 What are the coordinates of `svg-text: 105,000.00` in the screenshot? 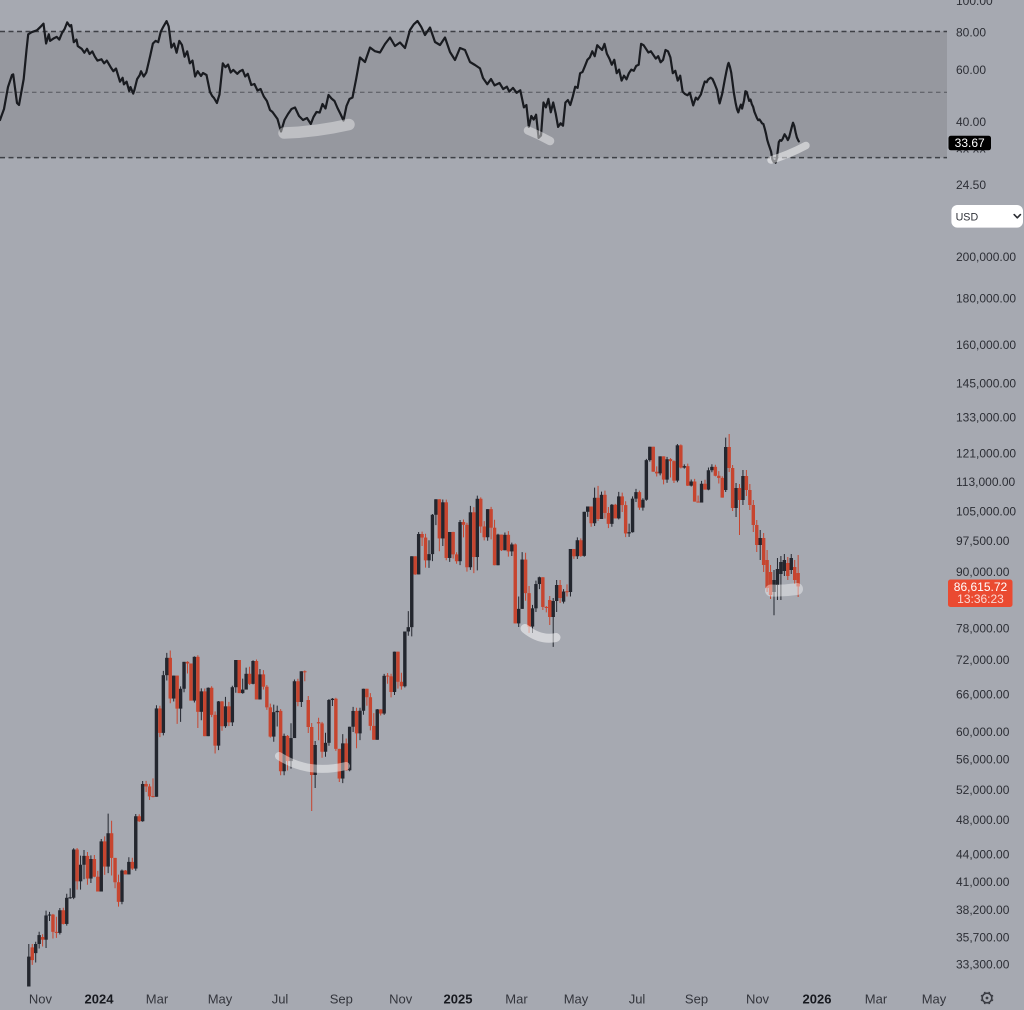 It's located at (986, 512).